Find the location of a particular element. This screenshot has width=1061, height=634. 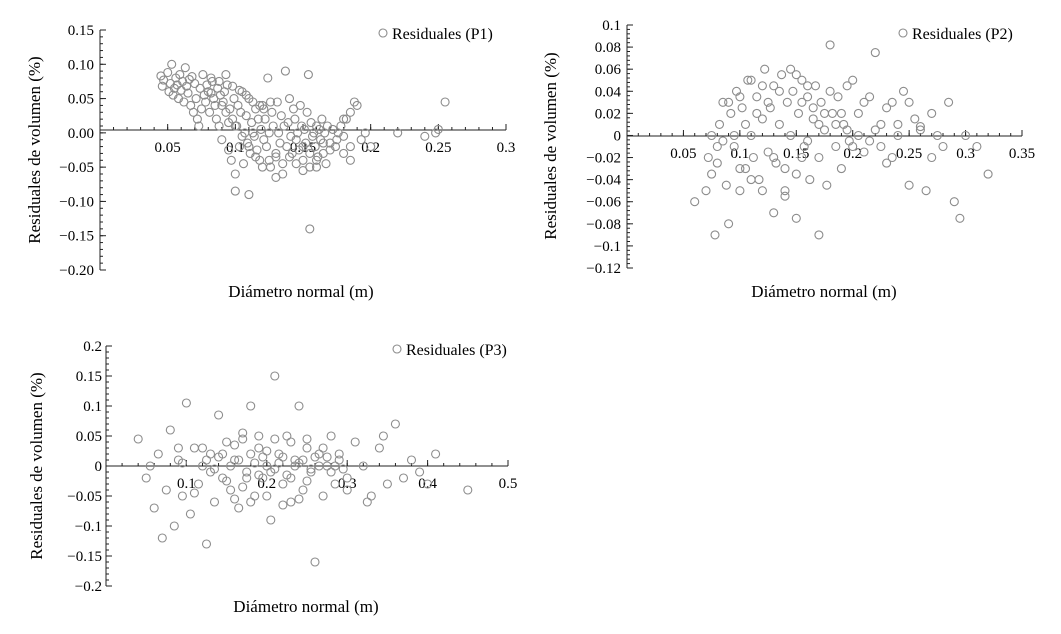

y-axis-title: Residuales de volumen (%) is located at coordinates (36, 465).